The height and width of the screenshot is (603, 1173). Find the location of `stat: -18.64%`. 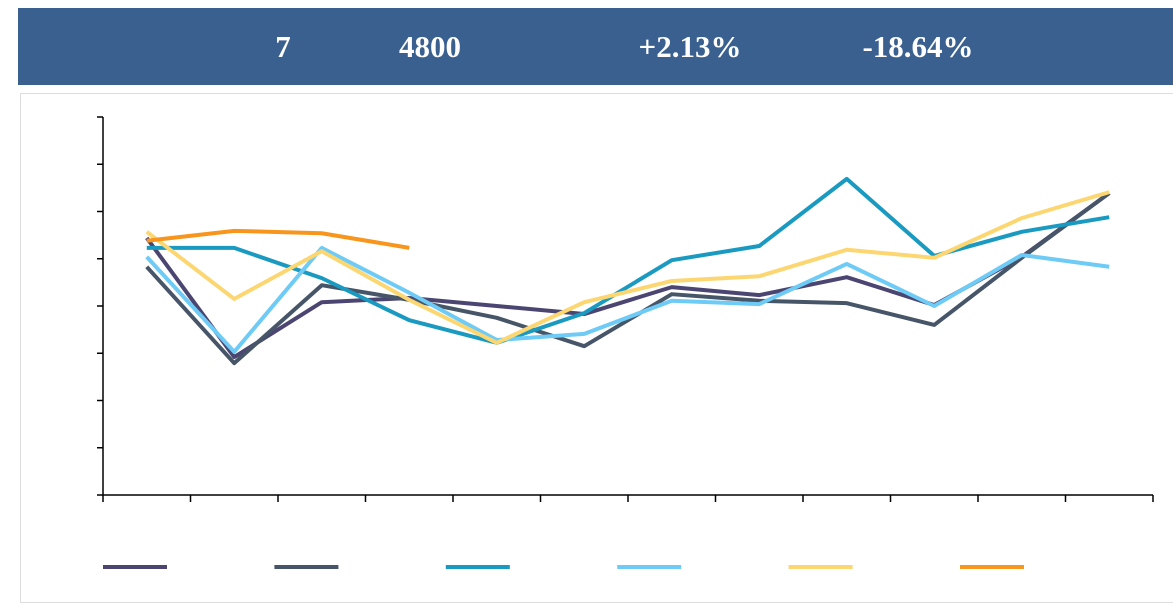

stat: -18.64% is located at coordinates (918, 46).